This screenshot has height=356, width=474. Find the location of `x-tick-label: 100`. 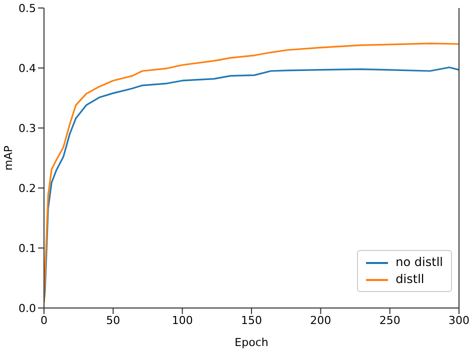

x-tick-label: 100 is located at coordinates (182, 320).